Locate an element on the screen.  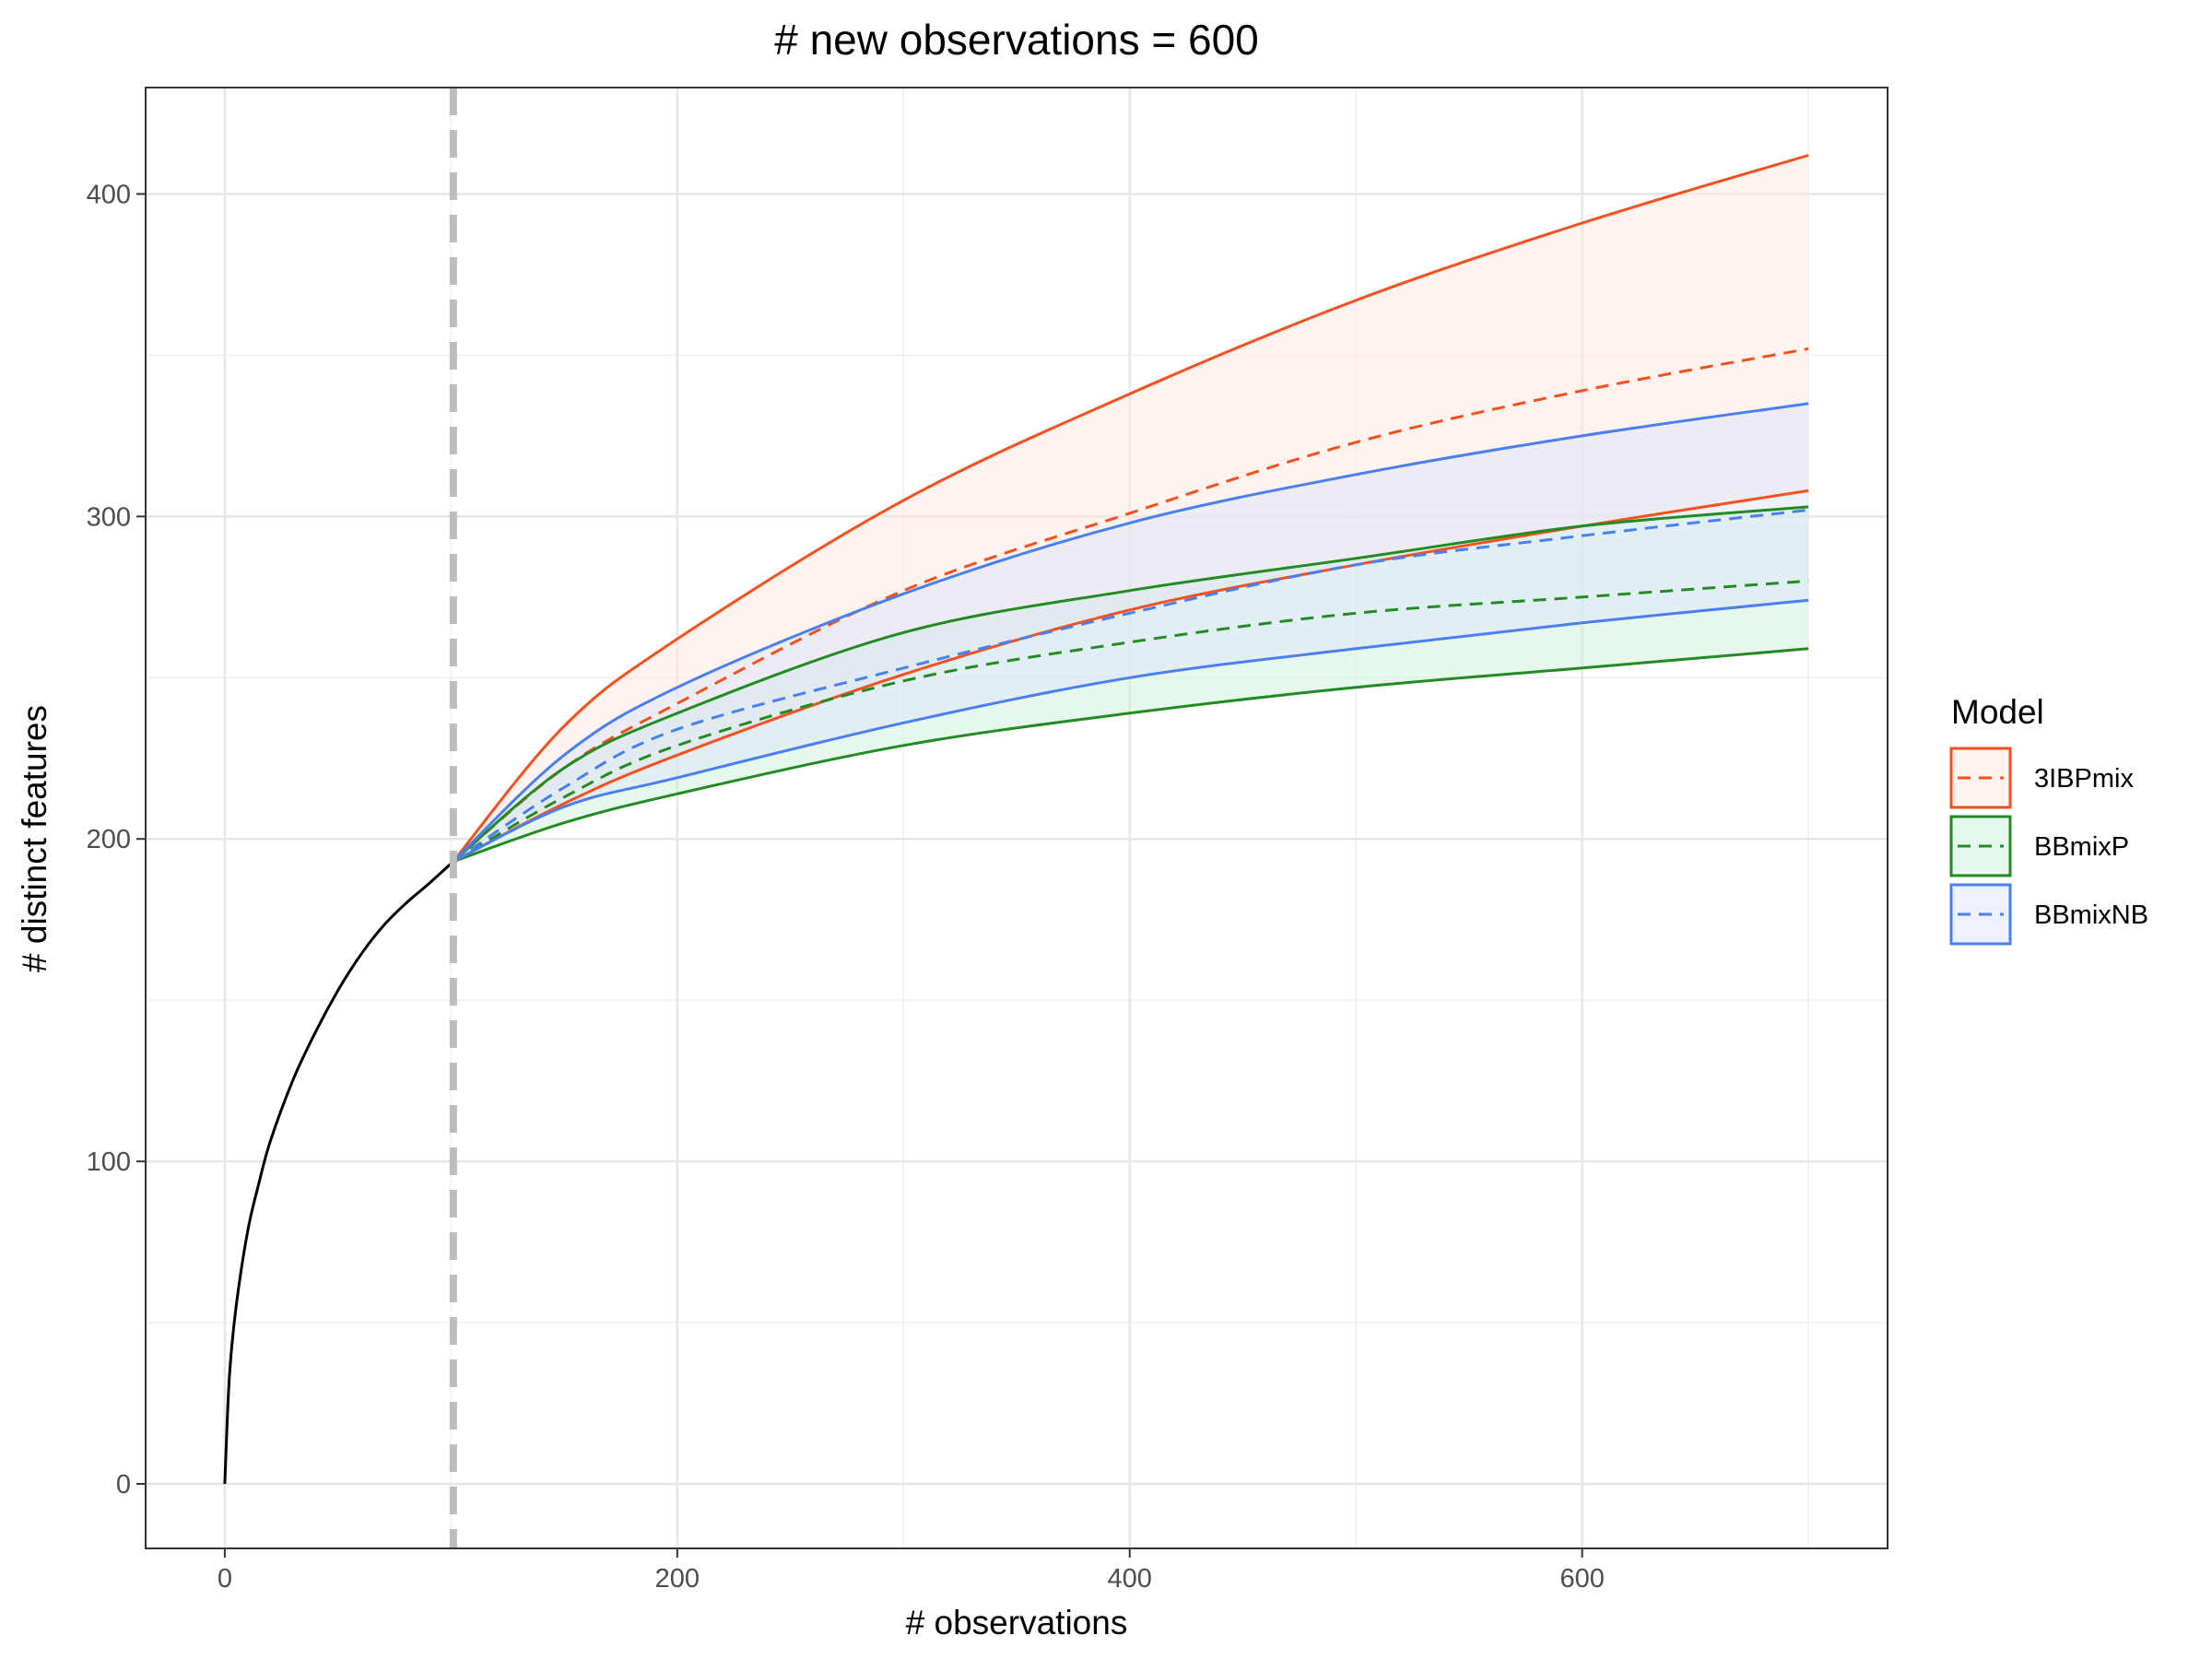
legend-label-bbmixnb: BBmixNB is located at coordinates (2091, 915).